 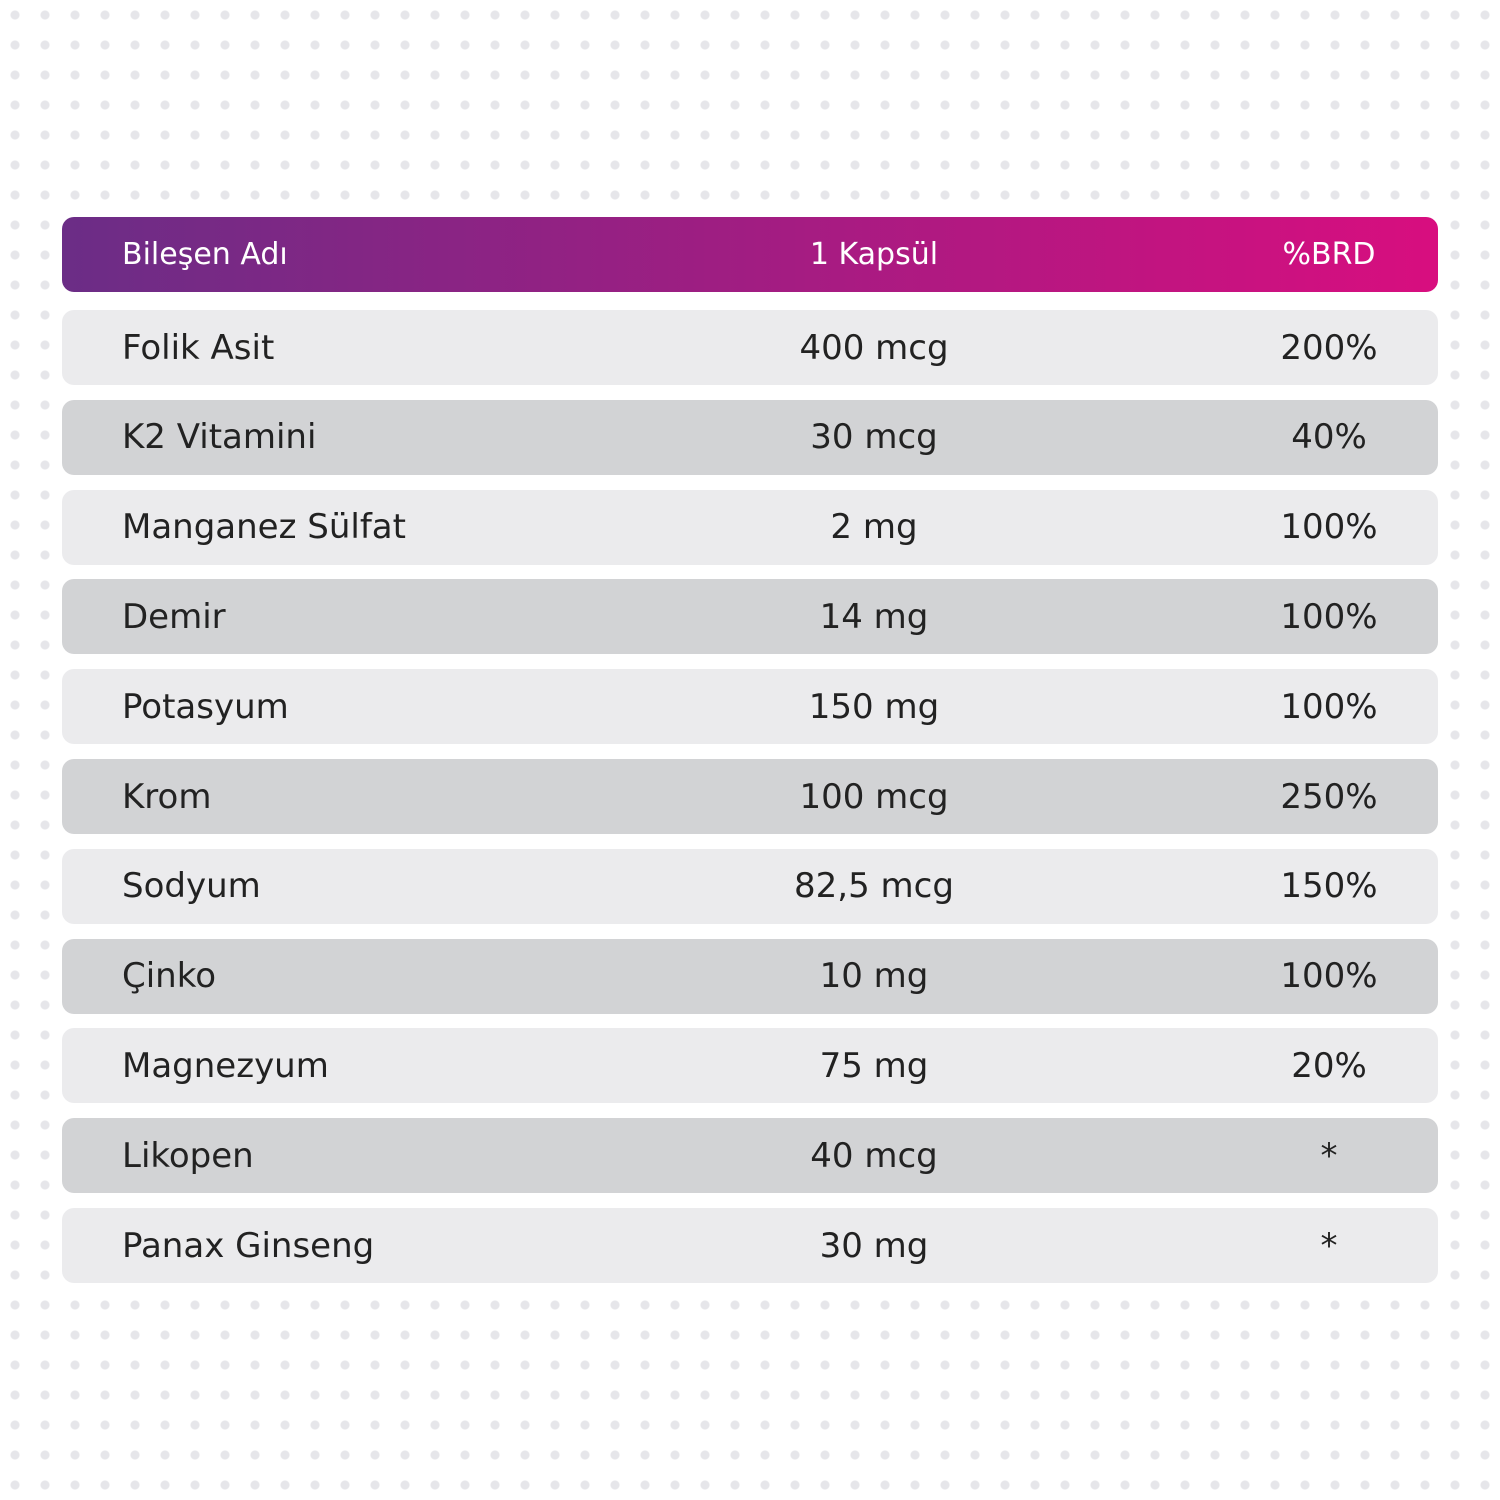 I want to click on header-cell: %BRD, so click(x=1329, y=254).